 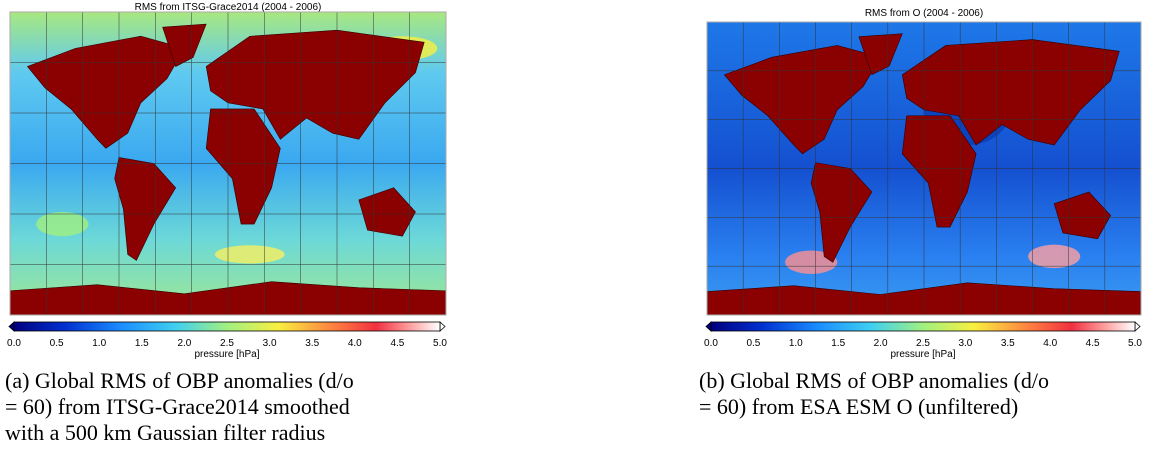 I want to click on caption-line: = 60) from ITSG-Grace2014 smoothed, so click(x=177, y=406).